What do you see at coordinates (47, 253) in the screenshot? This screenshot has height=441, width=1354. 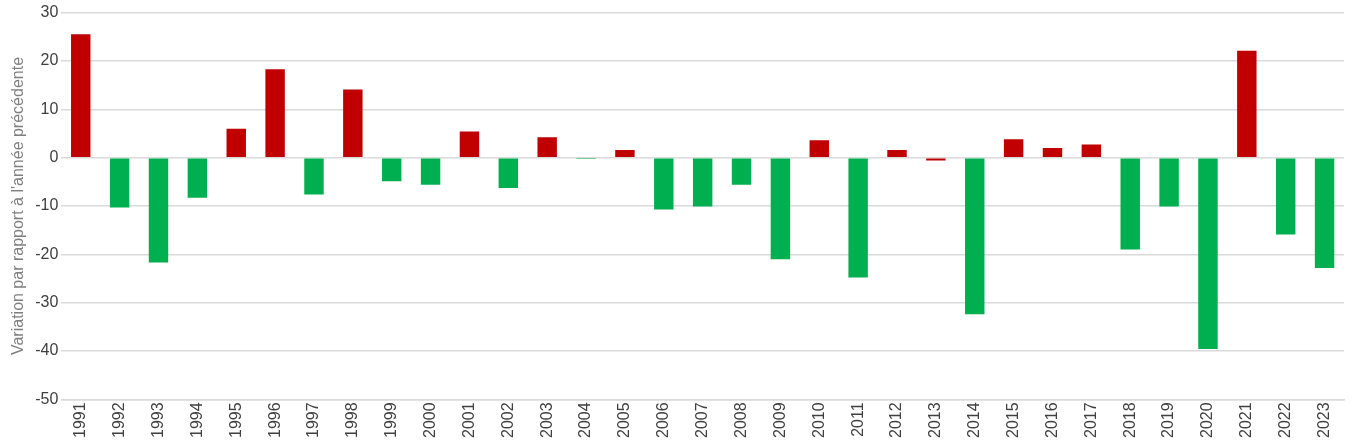 I see `y-tick-label: -20` at bounding box center [47, 253].